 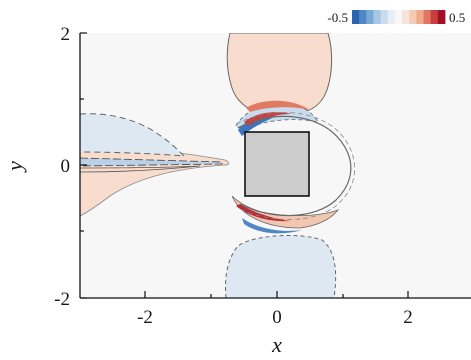 I want to click on contour-bottom-strong-negative, so click(x=272, y=226).